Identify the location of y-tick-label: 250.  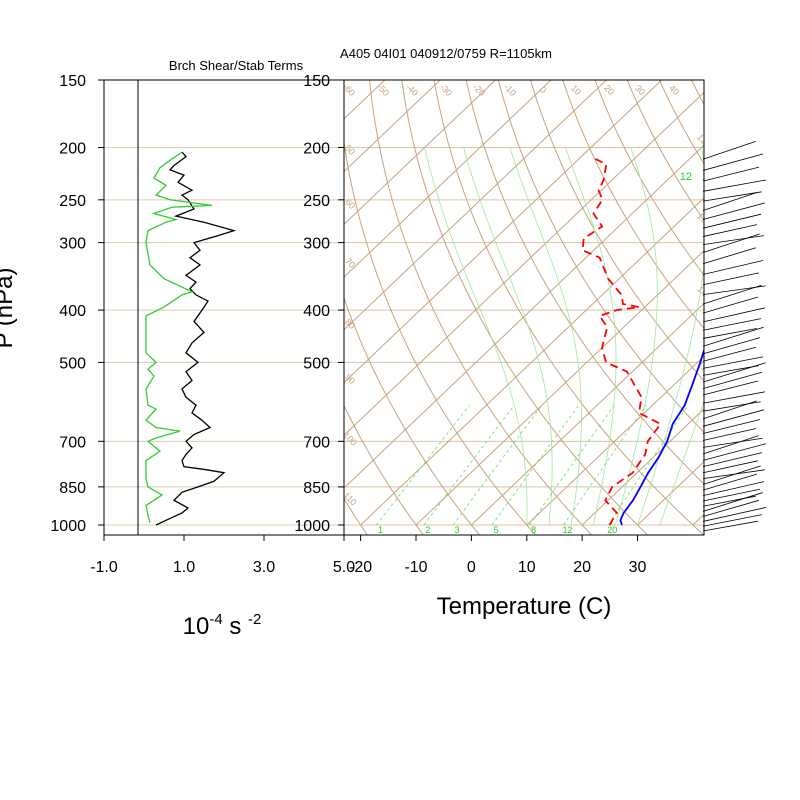
(72, 201).